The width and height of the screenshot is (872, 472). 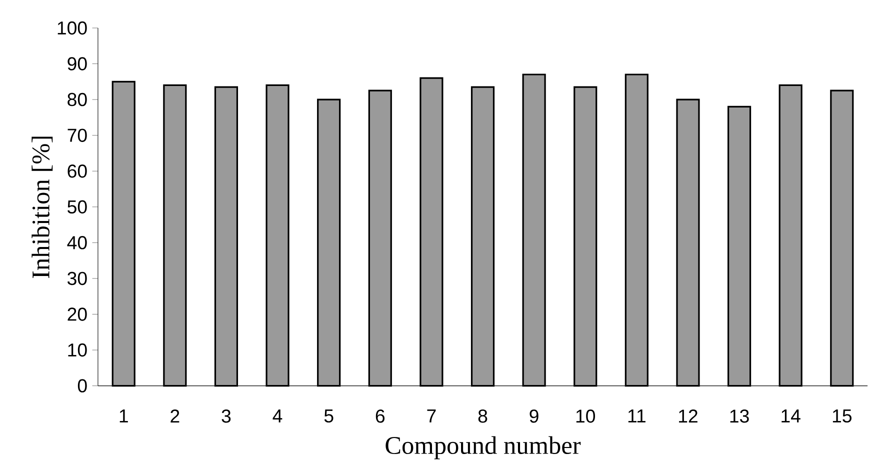 I want to click on y-tick-label: 20, so click(x=77, y=314).